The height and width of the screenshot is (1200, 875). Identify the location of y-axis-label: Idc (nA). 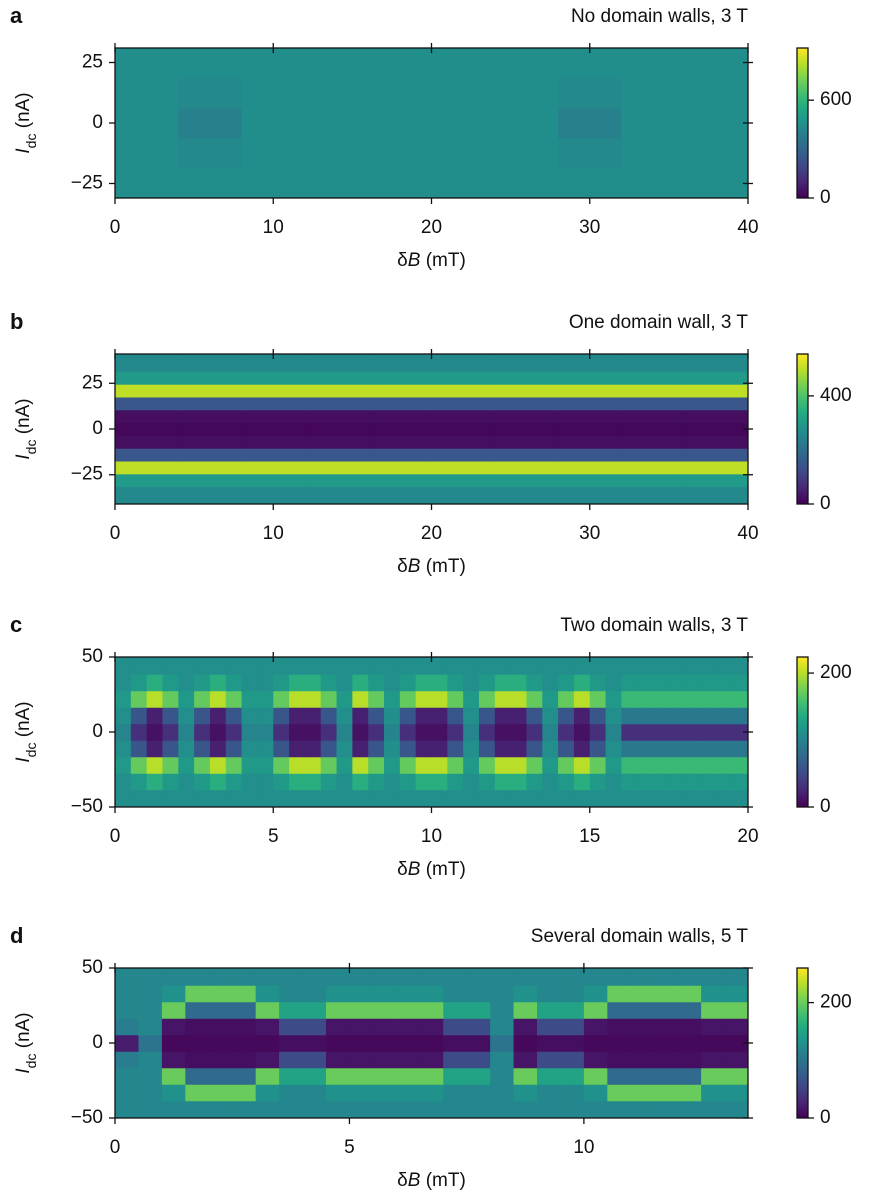
(26, 1042).